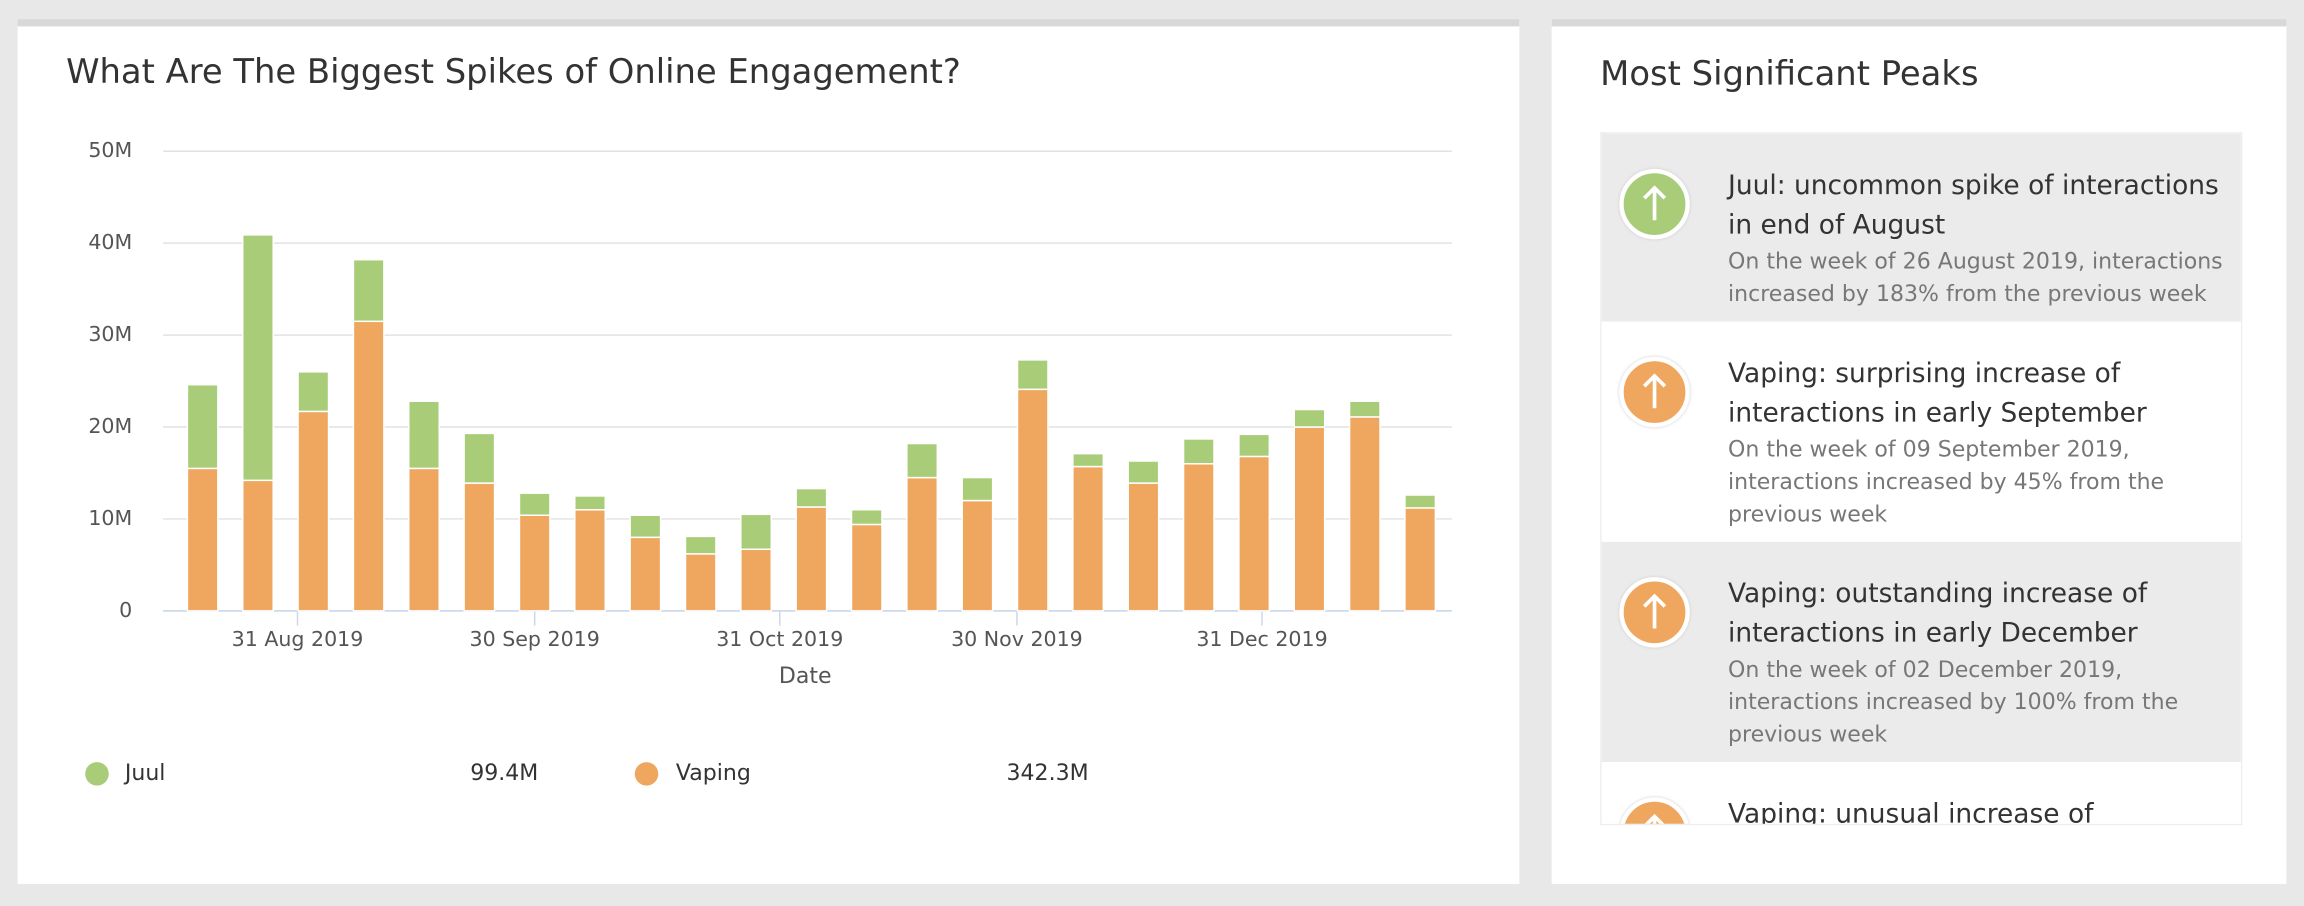 The height and width of the screenshot is (906, 2304). Describe the element at coordinates (805, 676) in the screenshot. I see `x-axis-label: Date` at that location.